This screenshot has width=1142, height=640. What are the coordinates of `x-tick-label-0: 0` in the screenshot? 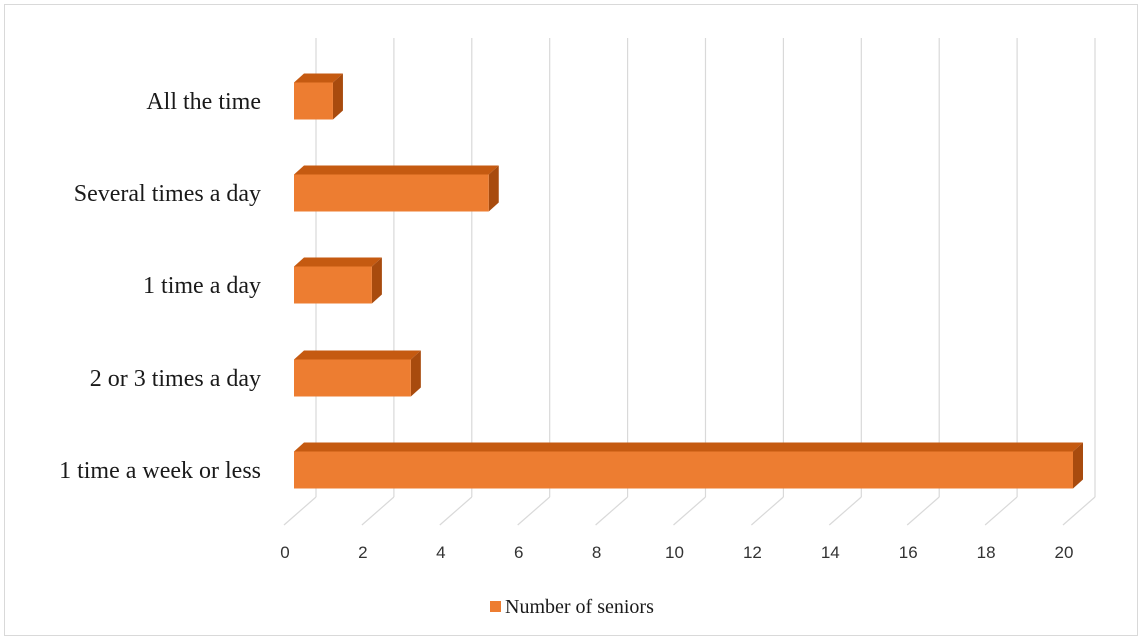 It's located at (284, 552).